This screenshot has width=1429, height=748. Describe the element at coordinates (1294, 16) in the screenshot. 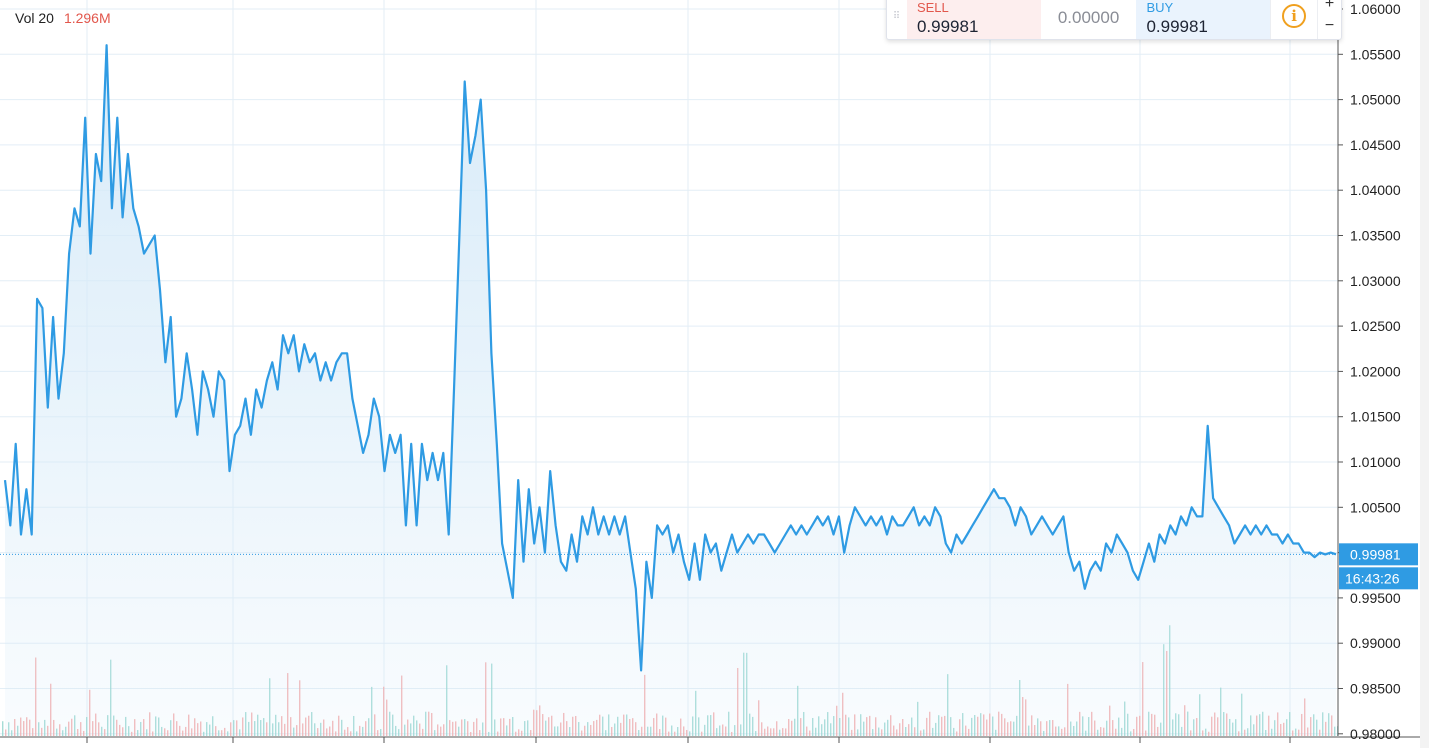

I see `info-icon: i` at that location.